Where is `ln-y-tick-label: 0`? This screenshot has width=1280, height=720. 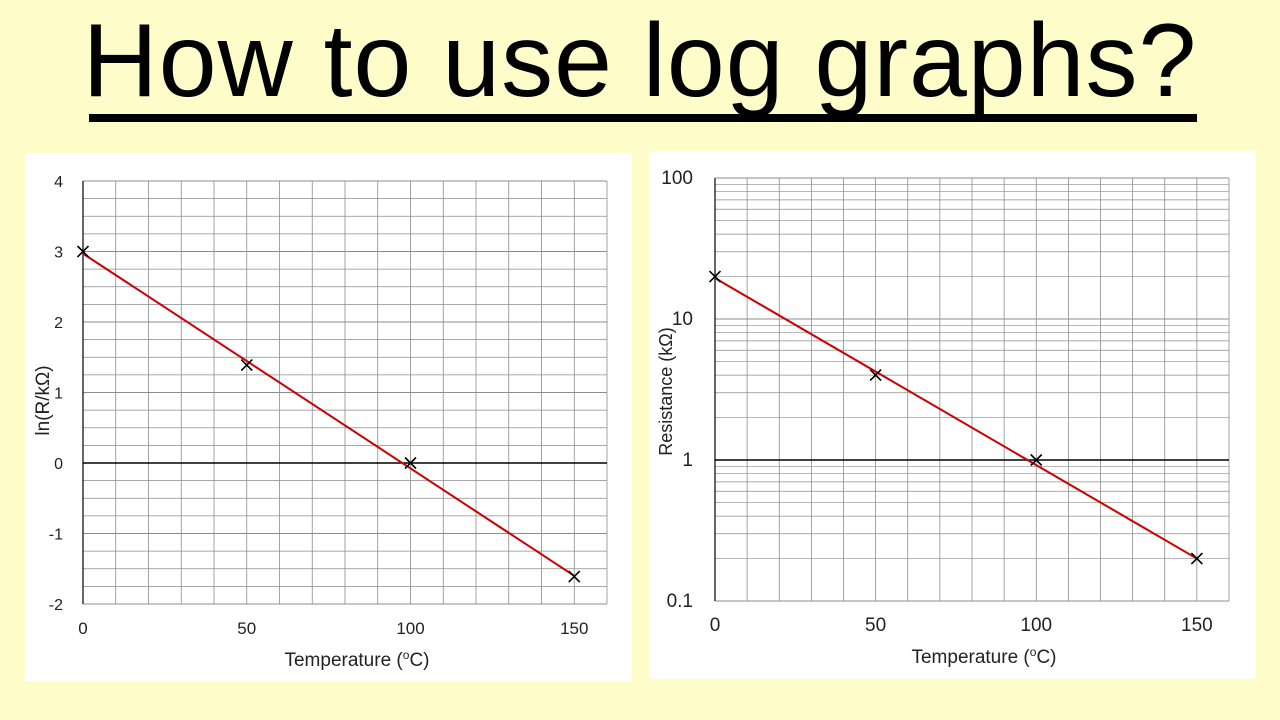
ln-y-tick-label: 0 is located at coordinates (58, 464).